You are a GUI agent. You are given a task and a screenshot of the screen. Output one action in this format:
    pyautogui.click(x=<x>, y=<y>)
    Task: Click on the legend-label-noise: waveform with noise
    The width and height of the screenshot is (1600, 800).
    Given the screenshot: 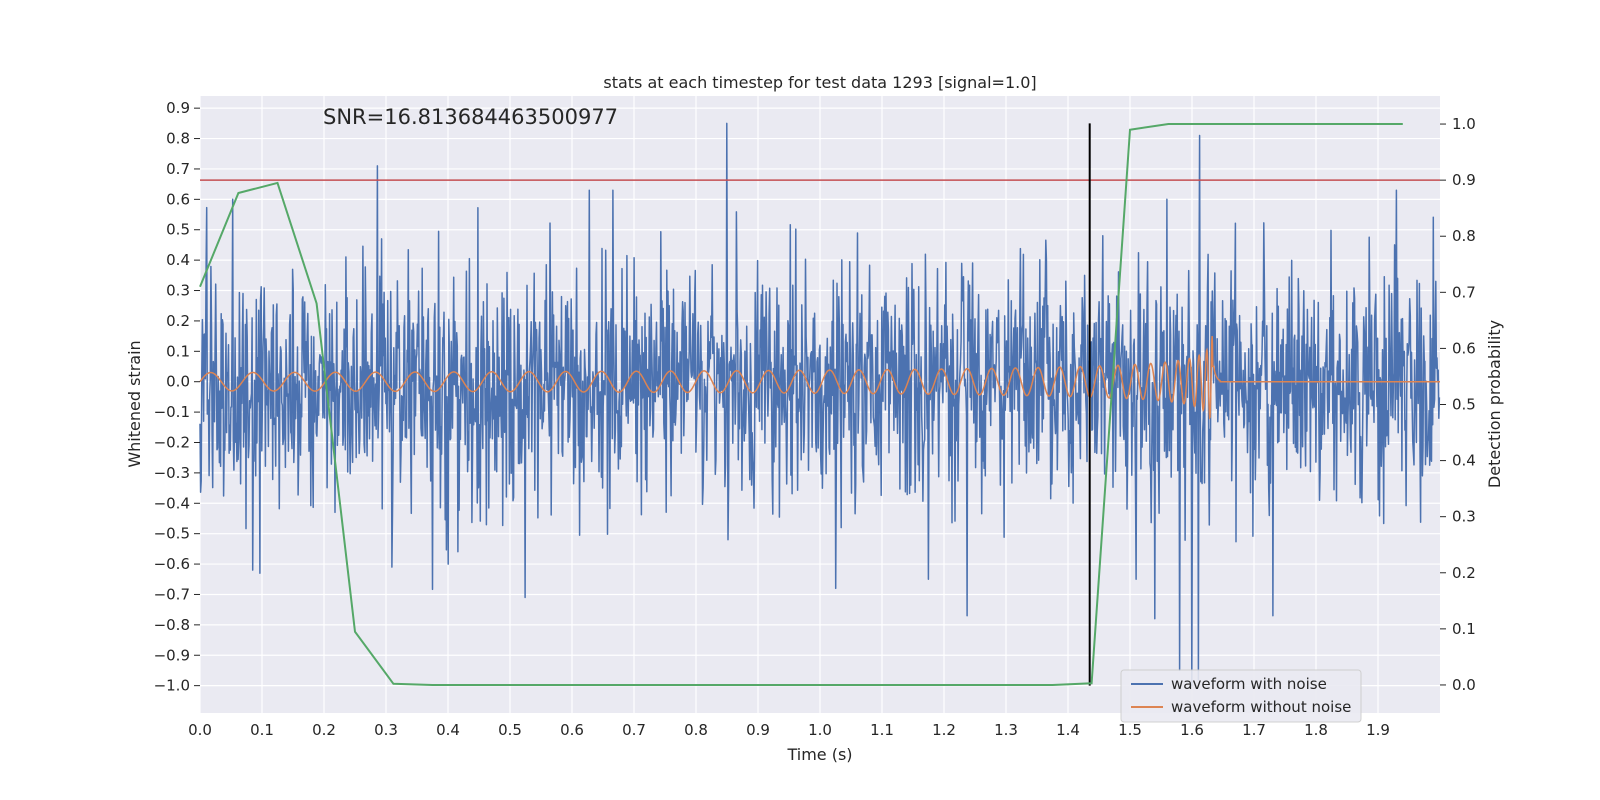 What is the action you would take?
    pyautogui.click(x=1249, y=684)
    